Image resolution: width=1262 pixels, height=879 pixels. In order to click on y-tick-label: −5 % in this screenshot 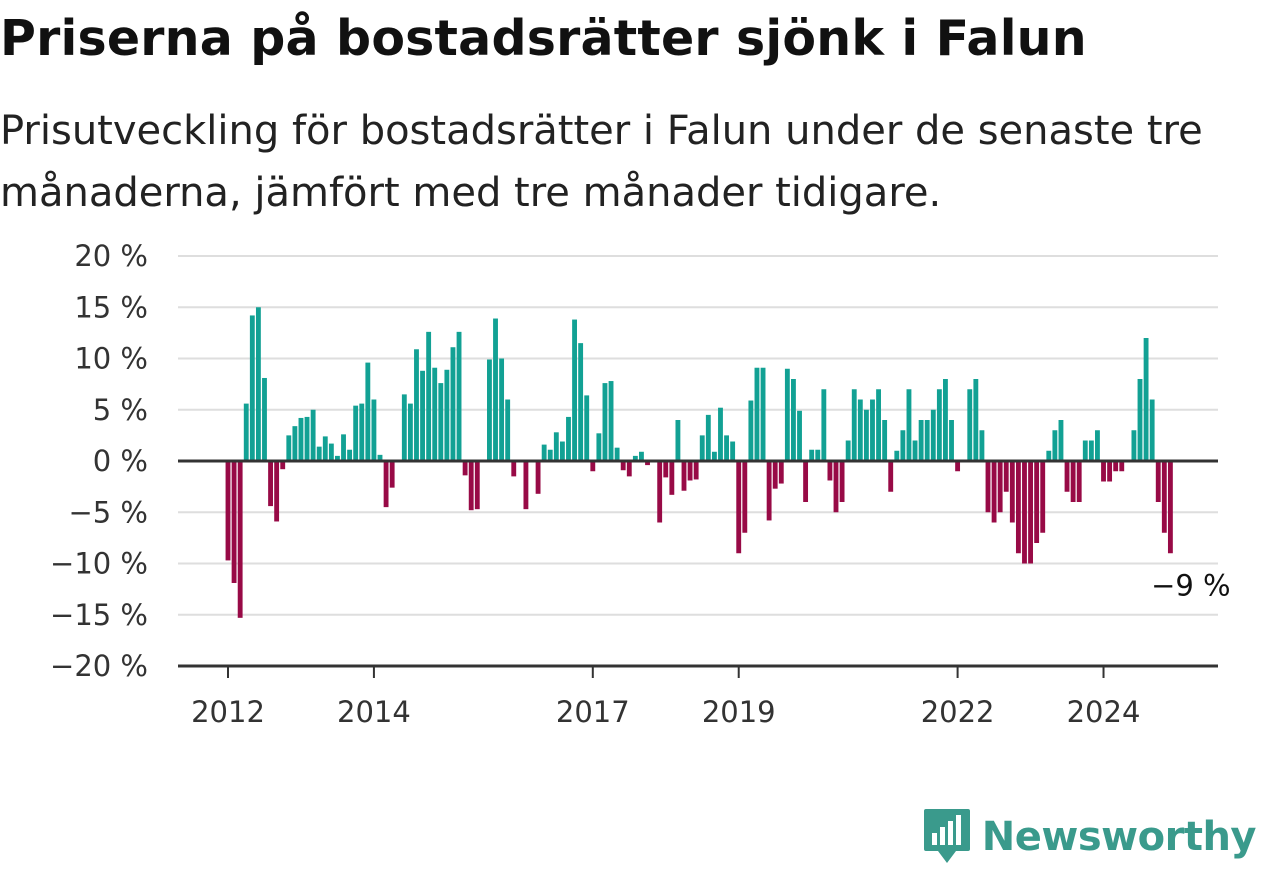, I will do `click(108, 512)`.